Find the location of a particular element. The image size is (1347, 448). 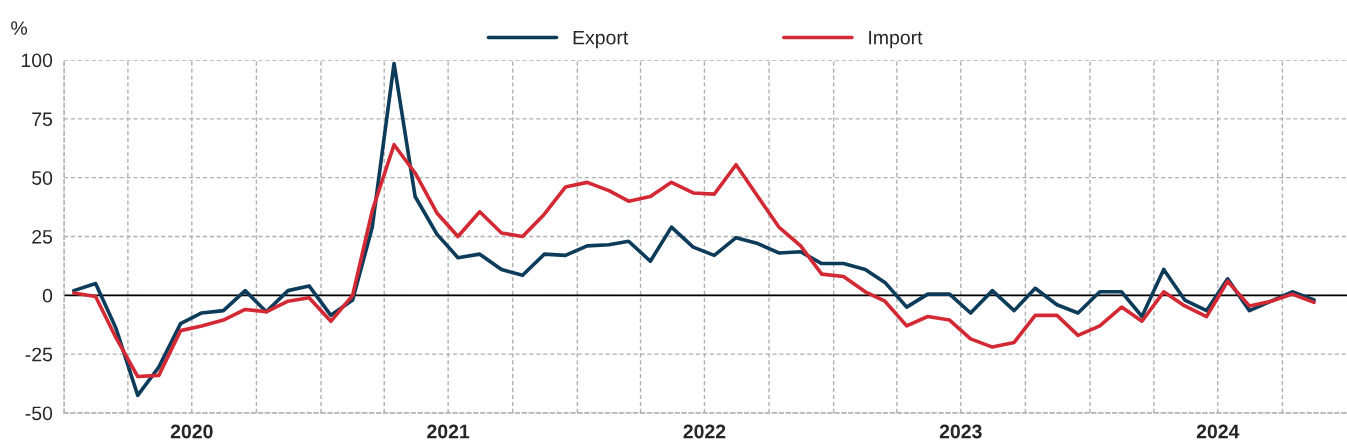

y-tick-label: 75 is located at coordinates (42, 119).